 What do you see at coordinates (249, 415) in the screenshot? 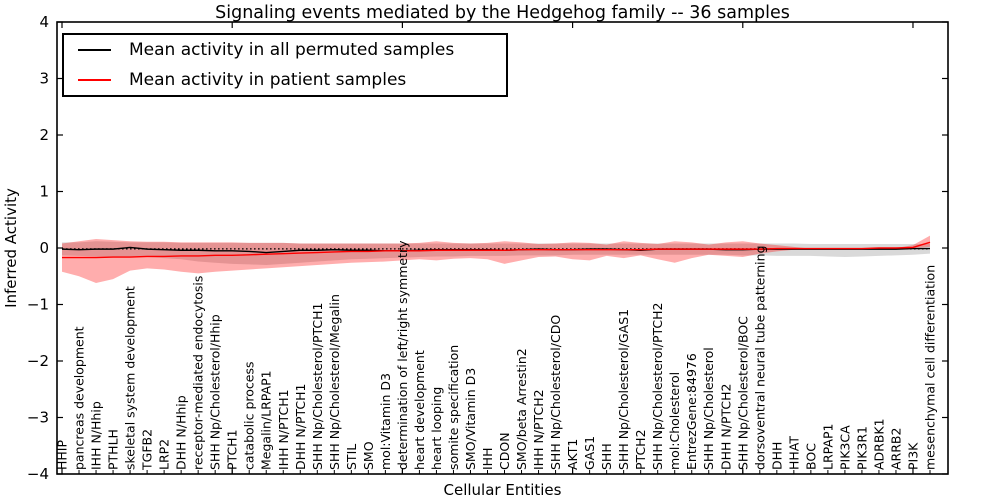
I see `x-tick-label: catabolic process` at bounding box center [249, 415].